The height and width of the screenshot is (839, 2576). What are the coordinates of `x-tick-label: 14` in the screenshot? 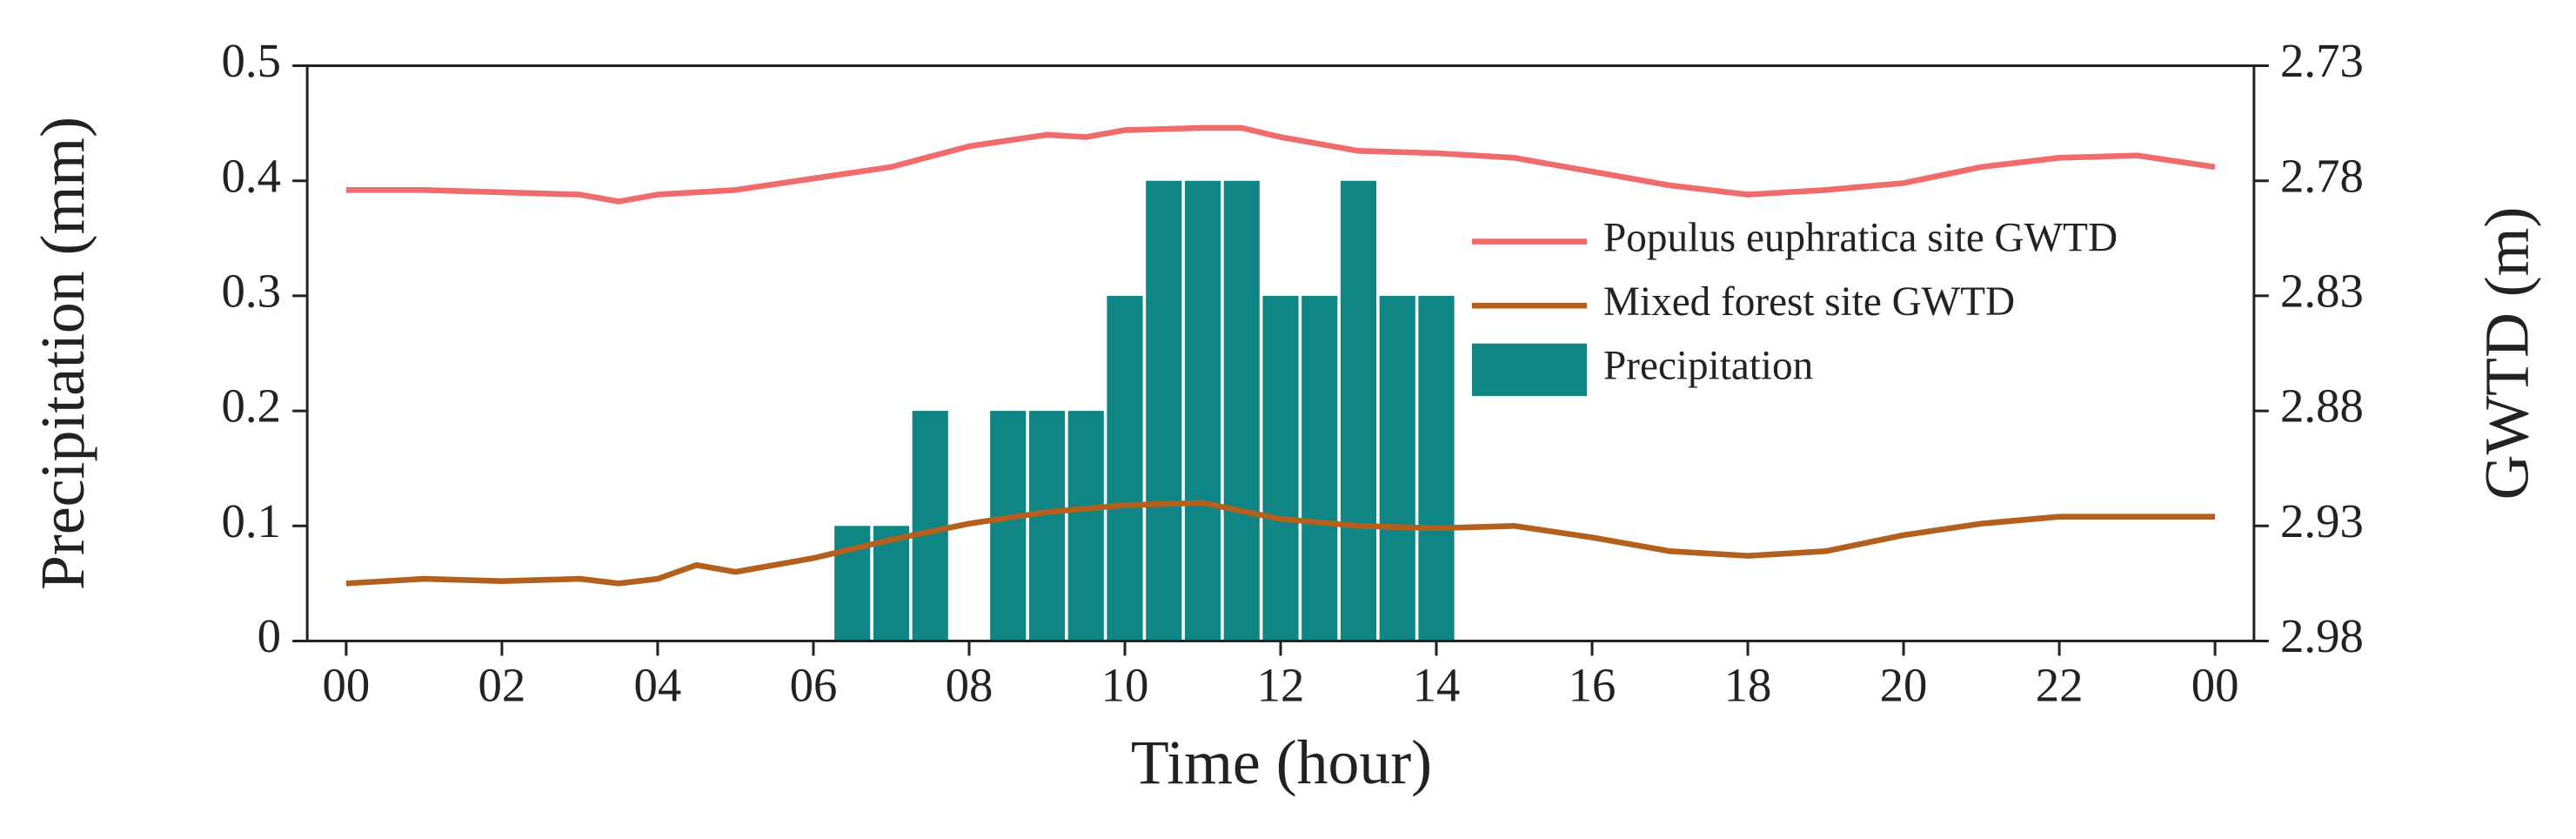 It's located at (1437, 685).